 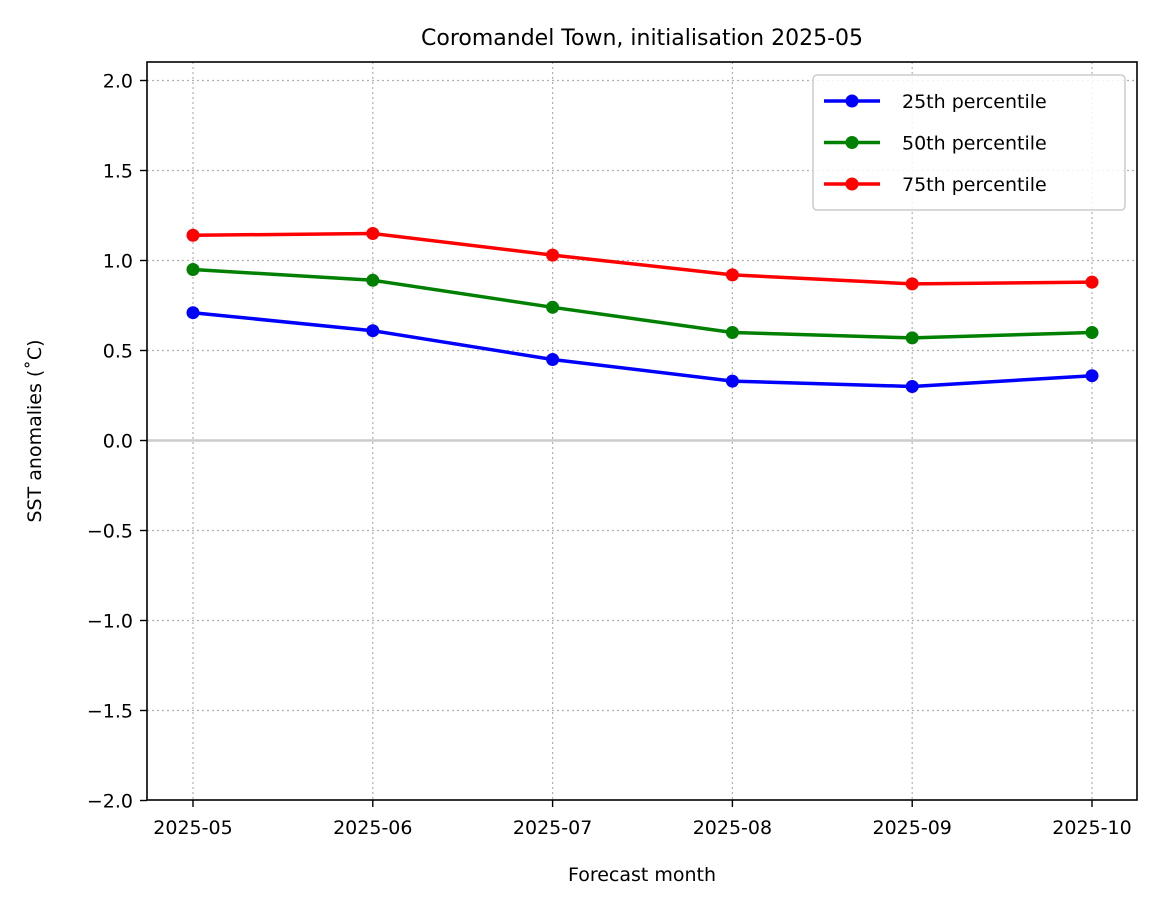 I want to click on y-axis: −2.0 −1.5 −1.0 −0.5 0.0 0.5 1.0 1.5 2.0, so click(x=117, y=442).